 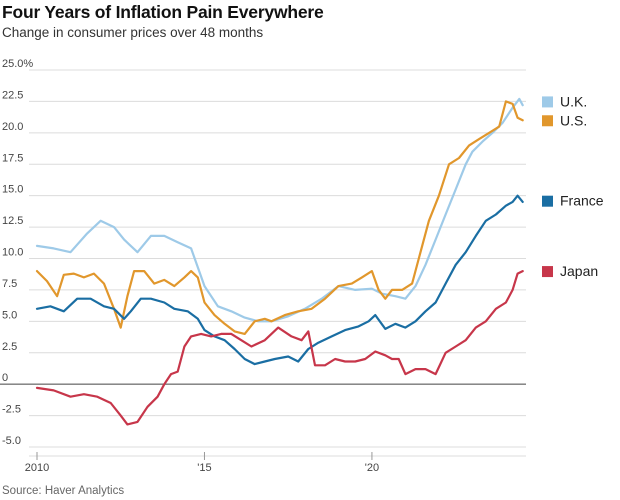 What do you see at coordinates (163, 12) in the screenshot?
I see `chart-title: Four Years of Inflation Pain Everywhere` at bounding box center [163, 12].